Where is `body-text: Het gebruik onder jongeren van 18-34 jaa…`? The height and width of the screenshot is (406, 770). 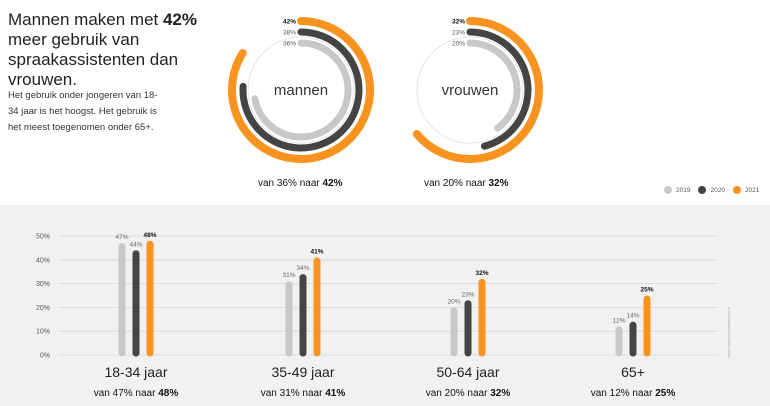
body-text: Het gebruik onder jongeren van 18-34 jaa… is located at coordinates (83, 111).